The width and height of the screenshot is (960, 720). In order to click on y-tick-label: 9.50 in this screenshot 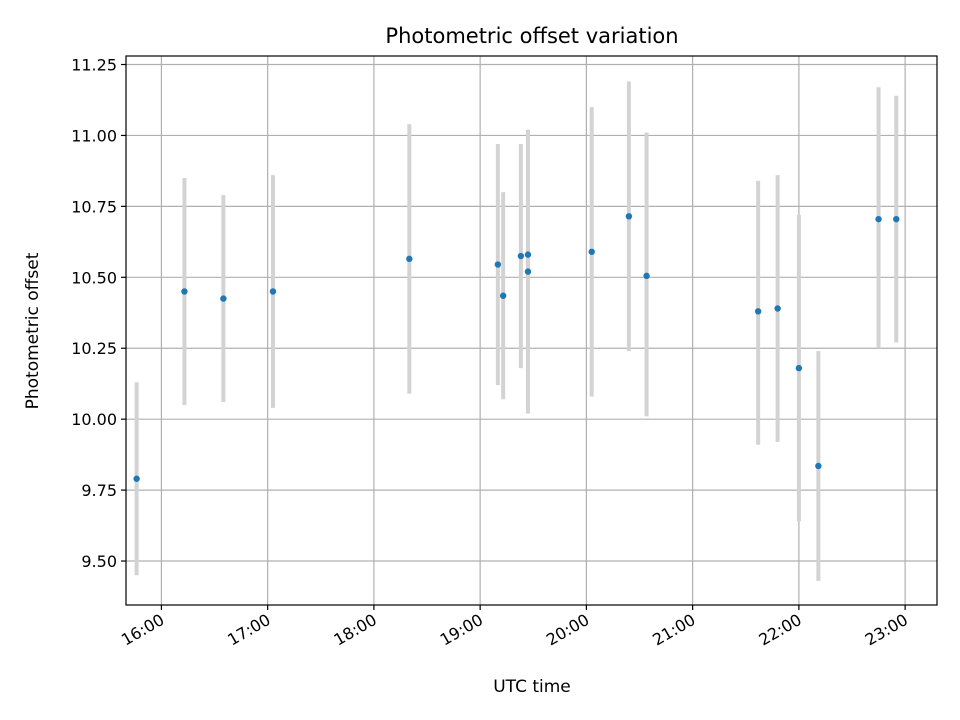, I will do `click(99, 561)`.